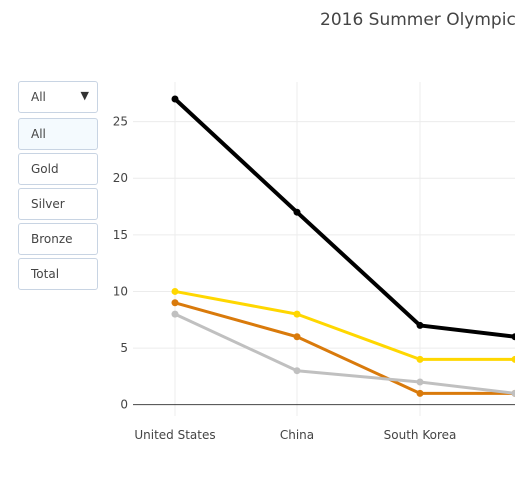  I want to click on y-tick-label: 20, so click(120, 178).